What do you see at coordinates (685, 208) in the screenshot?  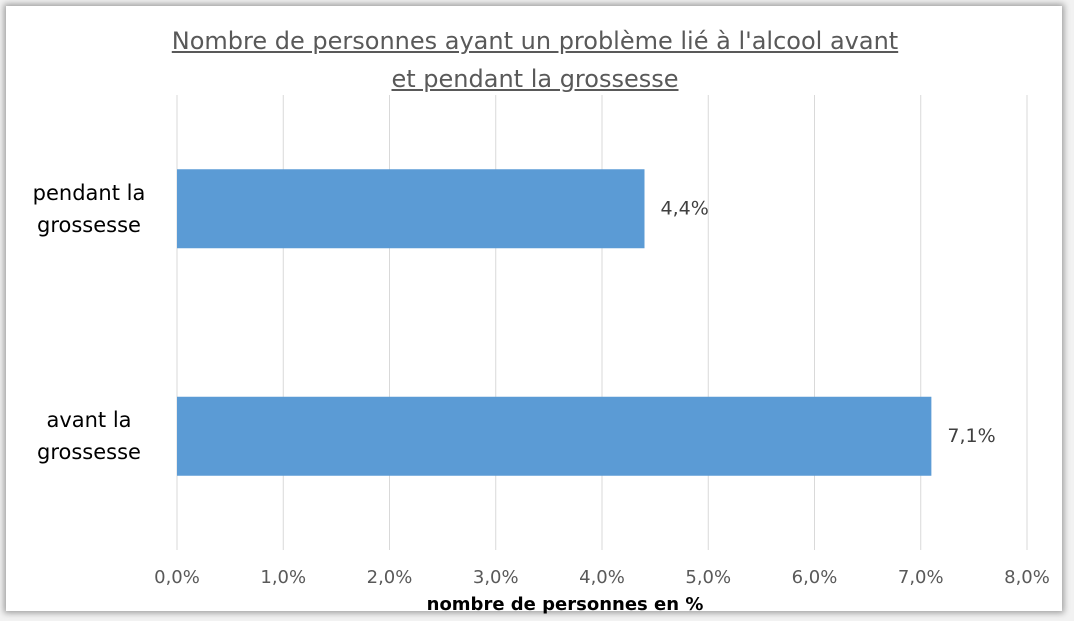 I see `data-label: 4,4%` at bounding box center [685, 208].